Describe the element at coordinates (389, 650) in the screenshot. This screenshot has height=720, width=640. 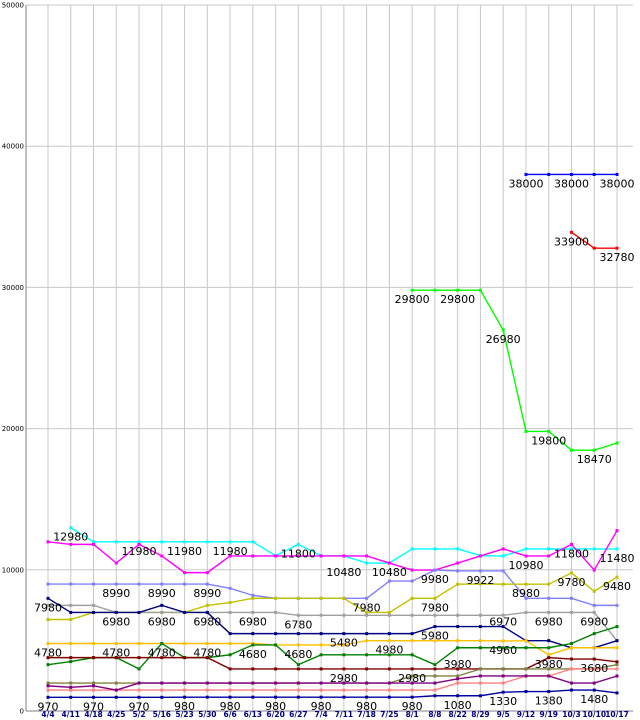
I see `data-label: 4980` at that location.